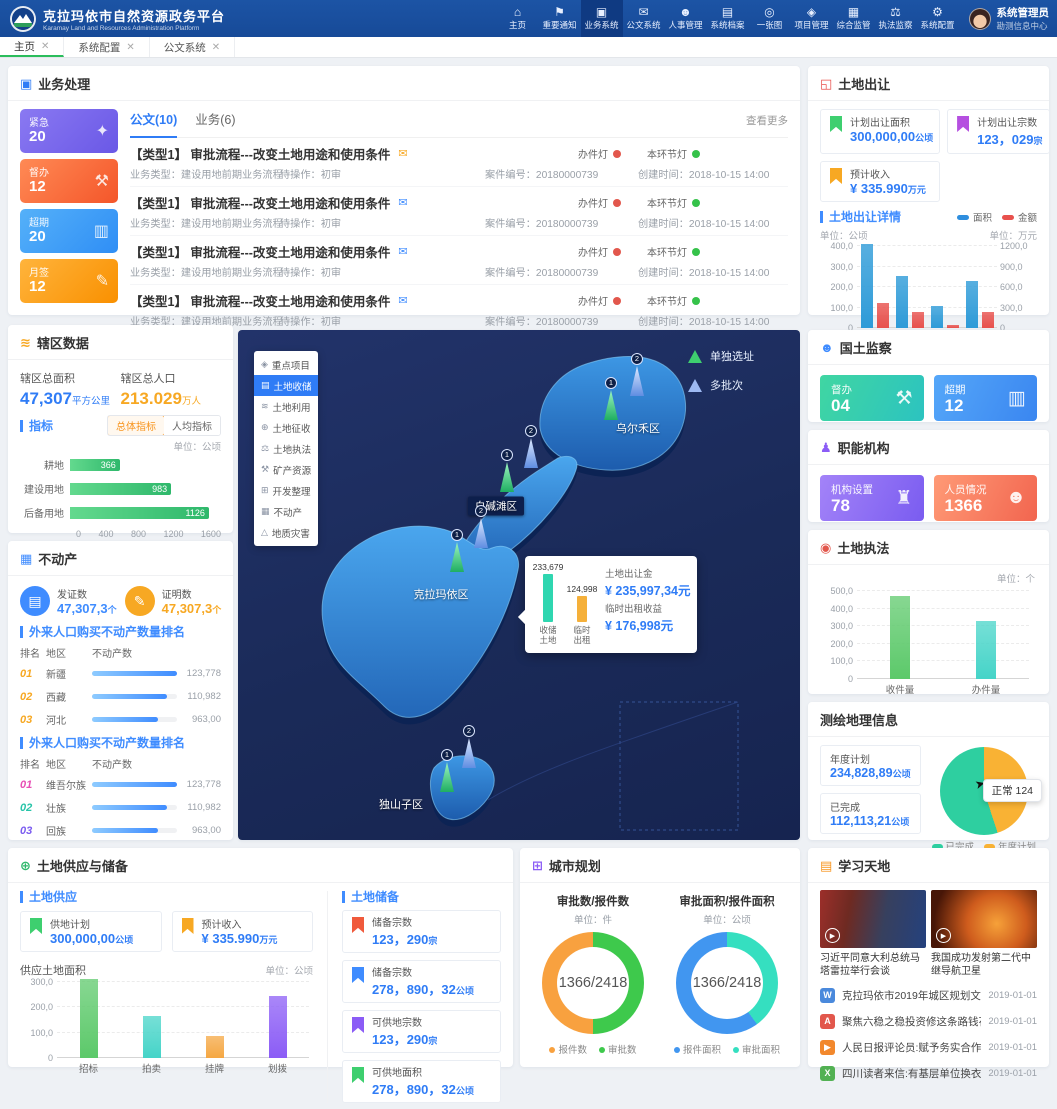 The width and height of the screenshot is (1057, 1109). I want to click on learning-video-1: ▶ 我国成功发射第二代中继导航卫星, so click(984, 934).